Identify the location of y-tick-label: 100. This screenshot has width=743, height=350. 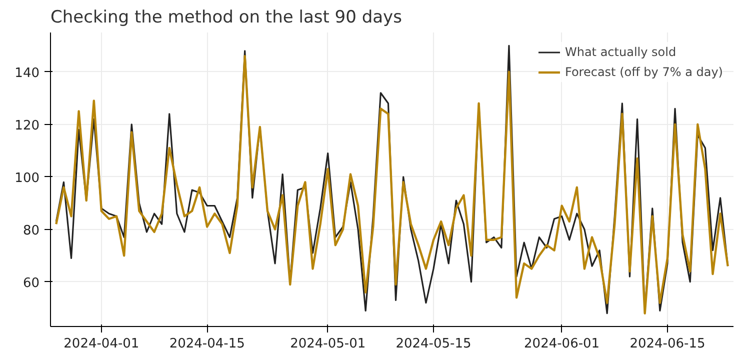
(27, 178).